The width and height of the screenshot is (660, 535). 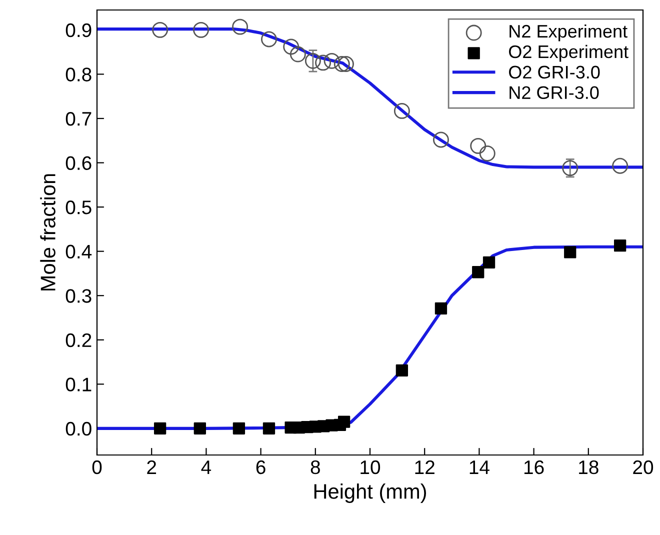 I want to click on y-tick-label: 0.1, so click(x=79, y=385).